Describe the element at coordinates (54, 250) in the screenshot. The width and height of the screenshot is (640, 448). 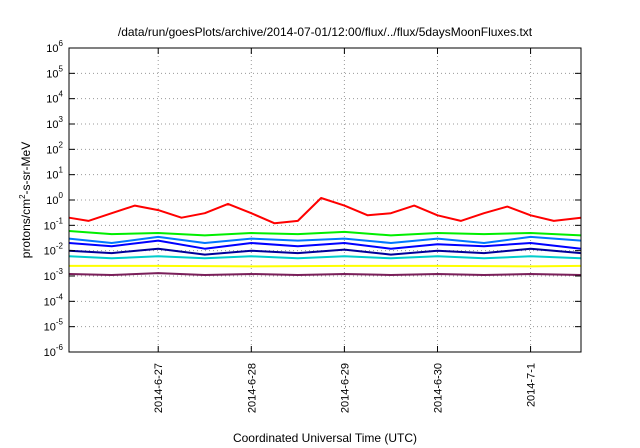
I see `y-tick-label: 10⁻²` at that location.